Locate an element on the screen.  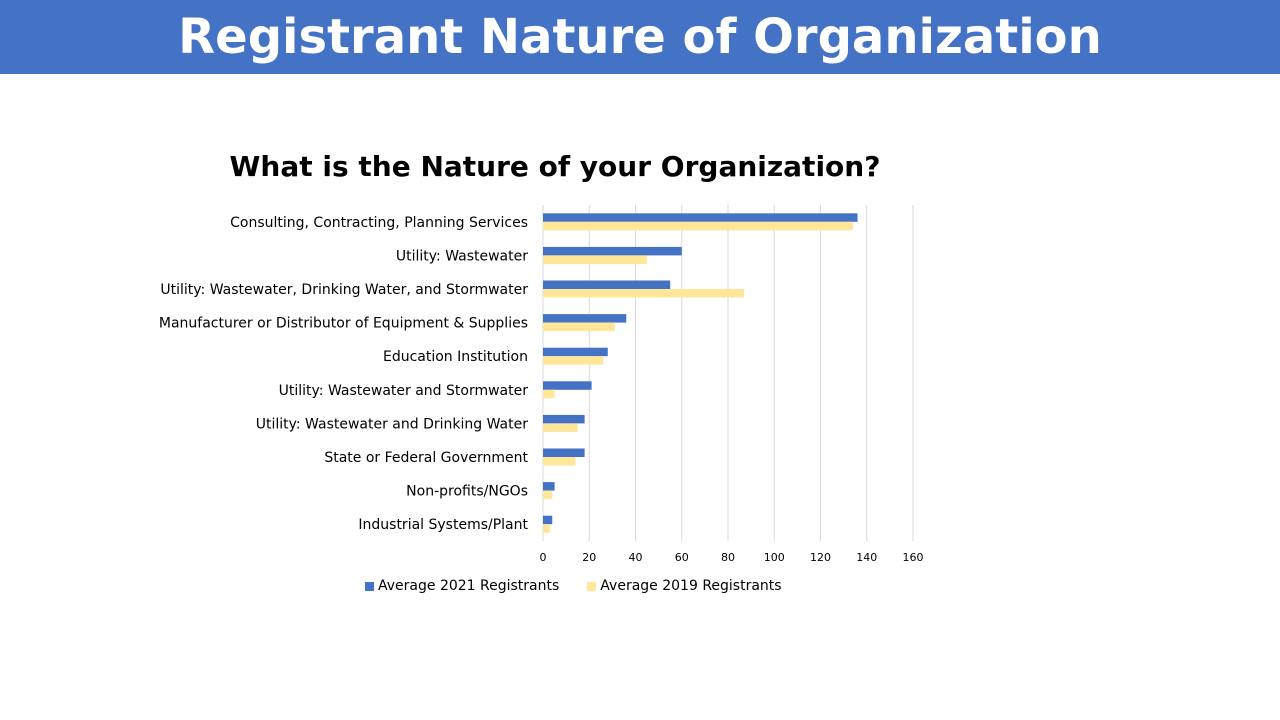
category-label: Utility: Wastewater and Drinking Water is located at coordinates (392, 424).